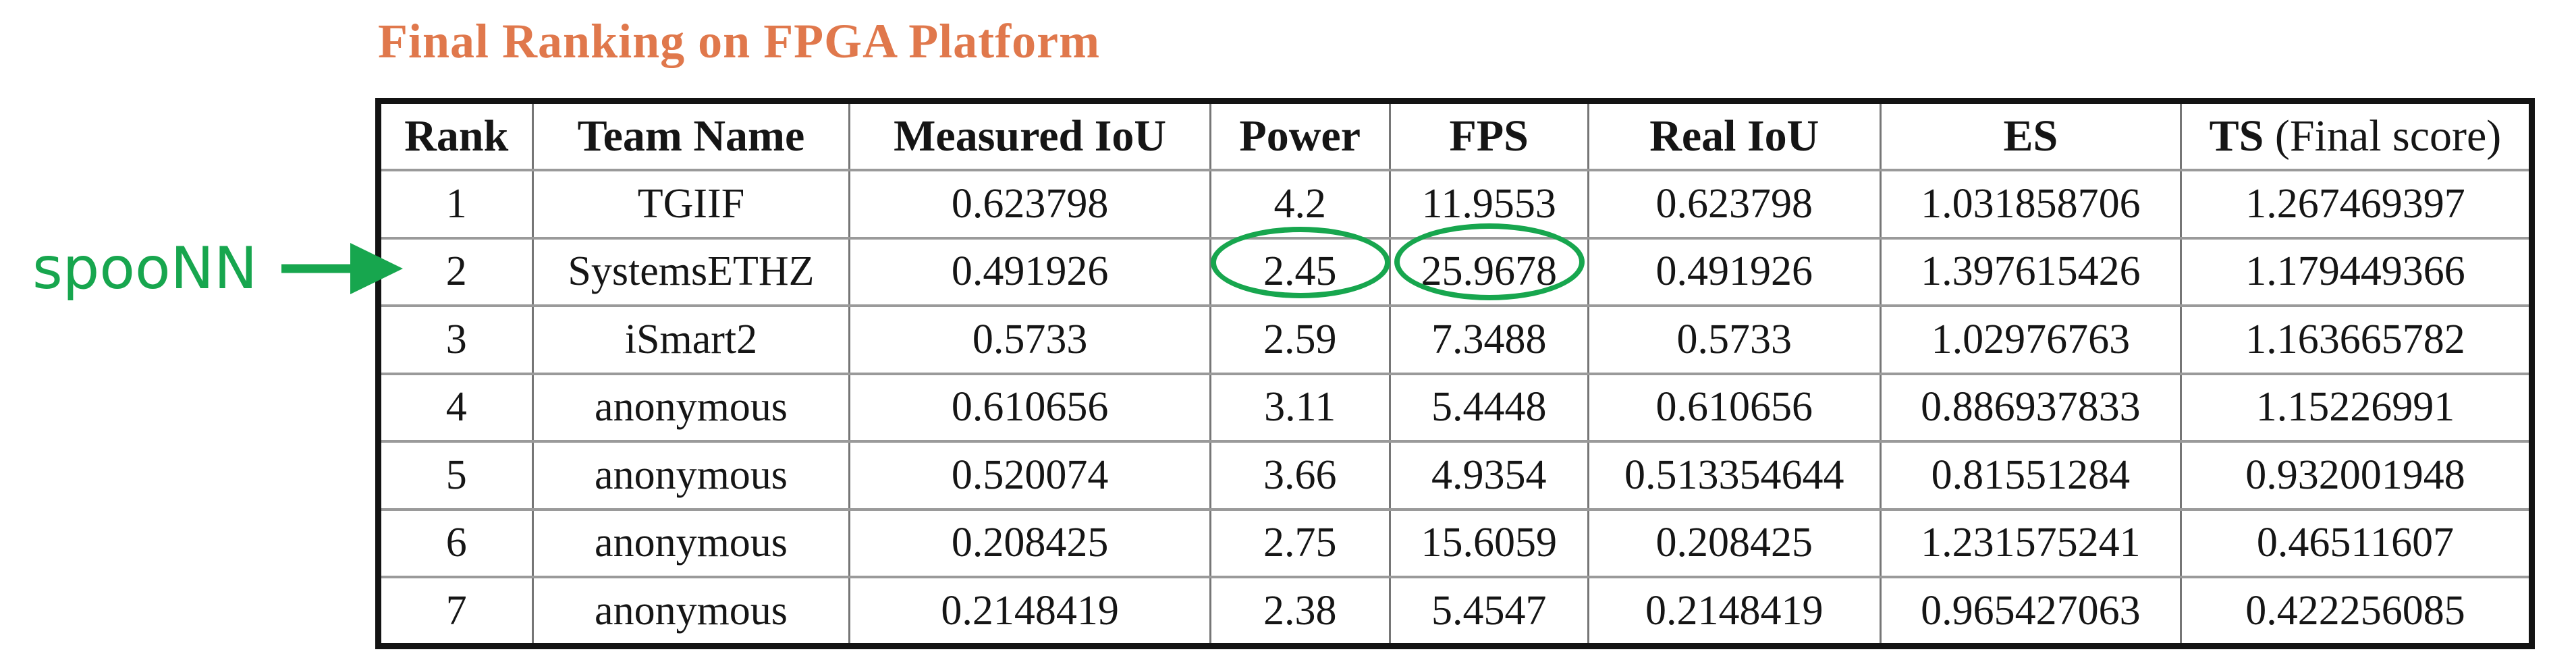  What do you see at coordinates (457, 610) in the screenshot?
I see `cell-rank: 7` at bounding box center [457, 610].